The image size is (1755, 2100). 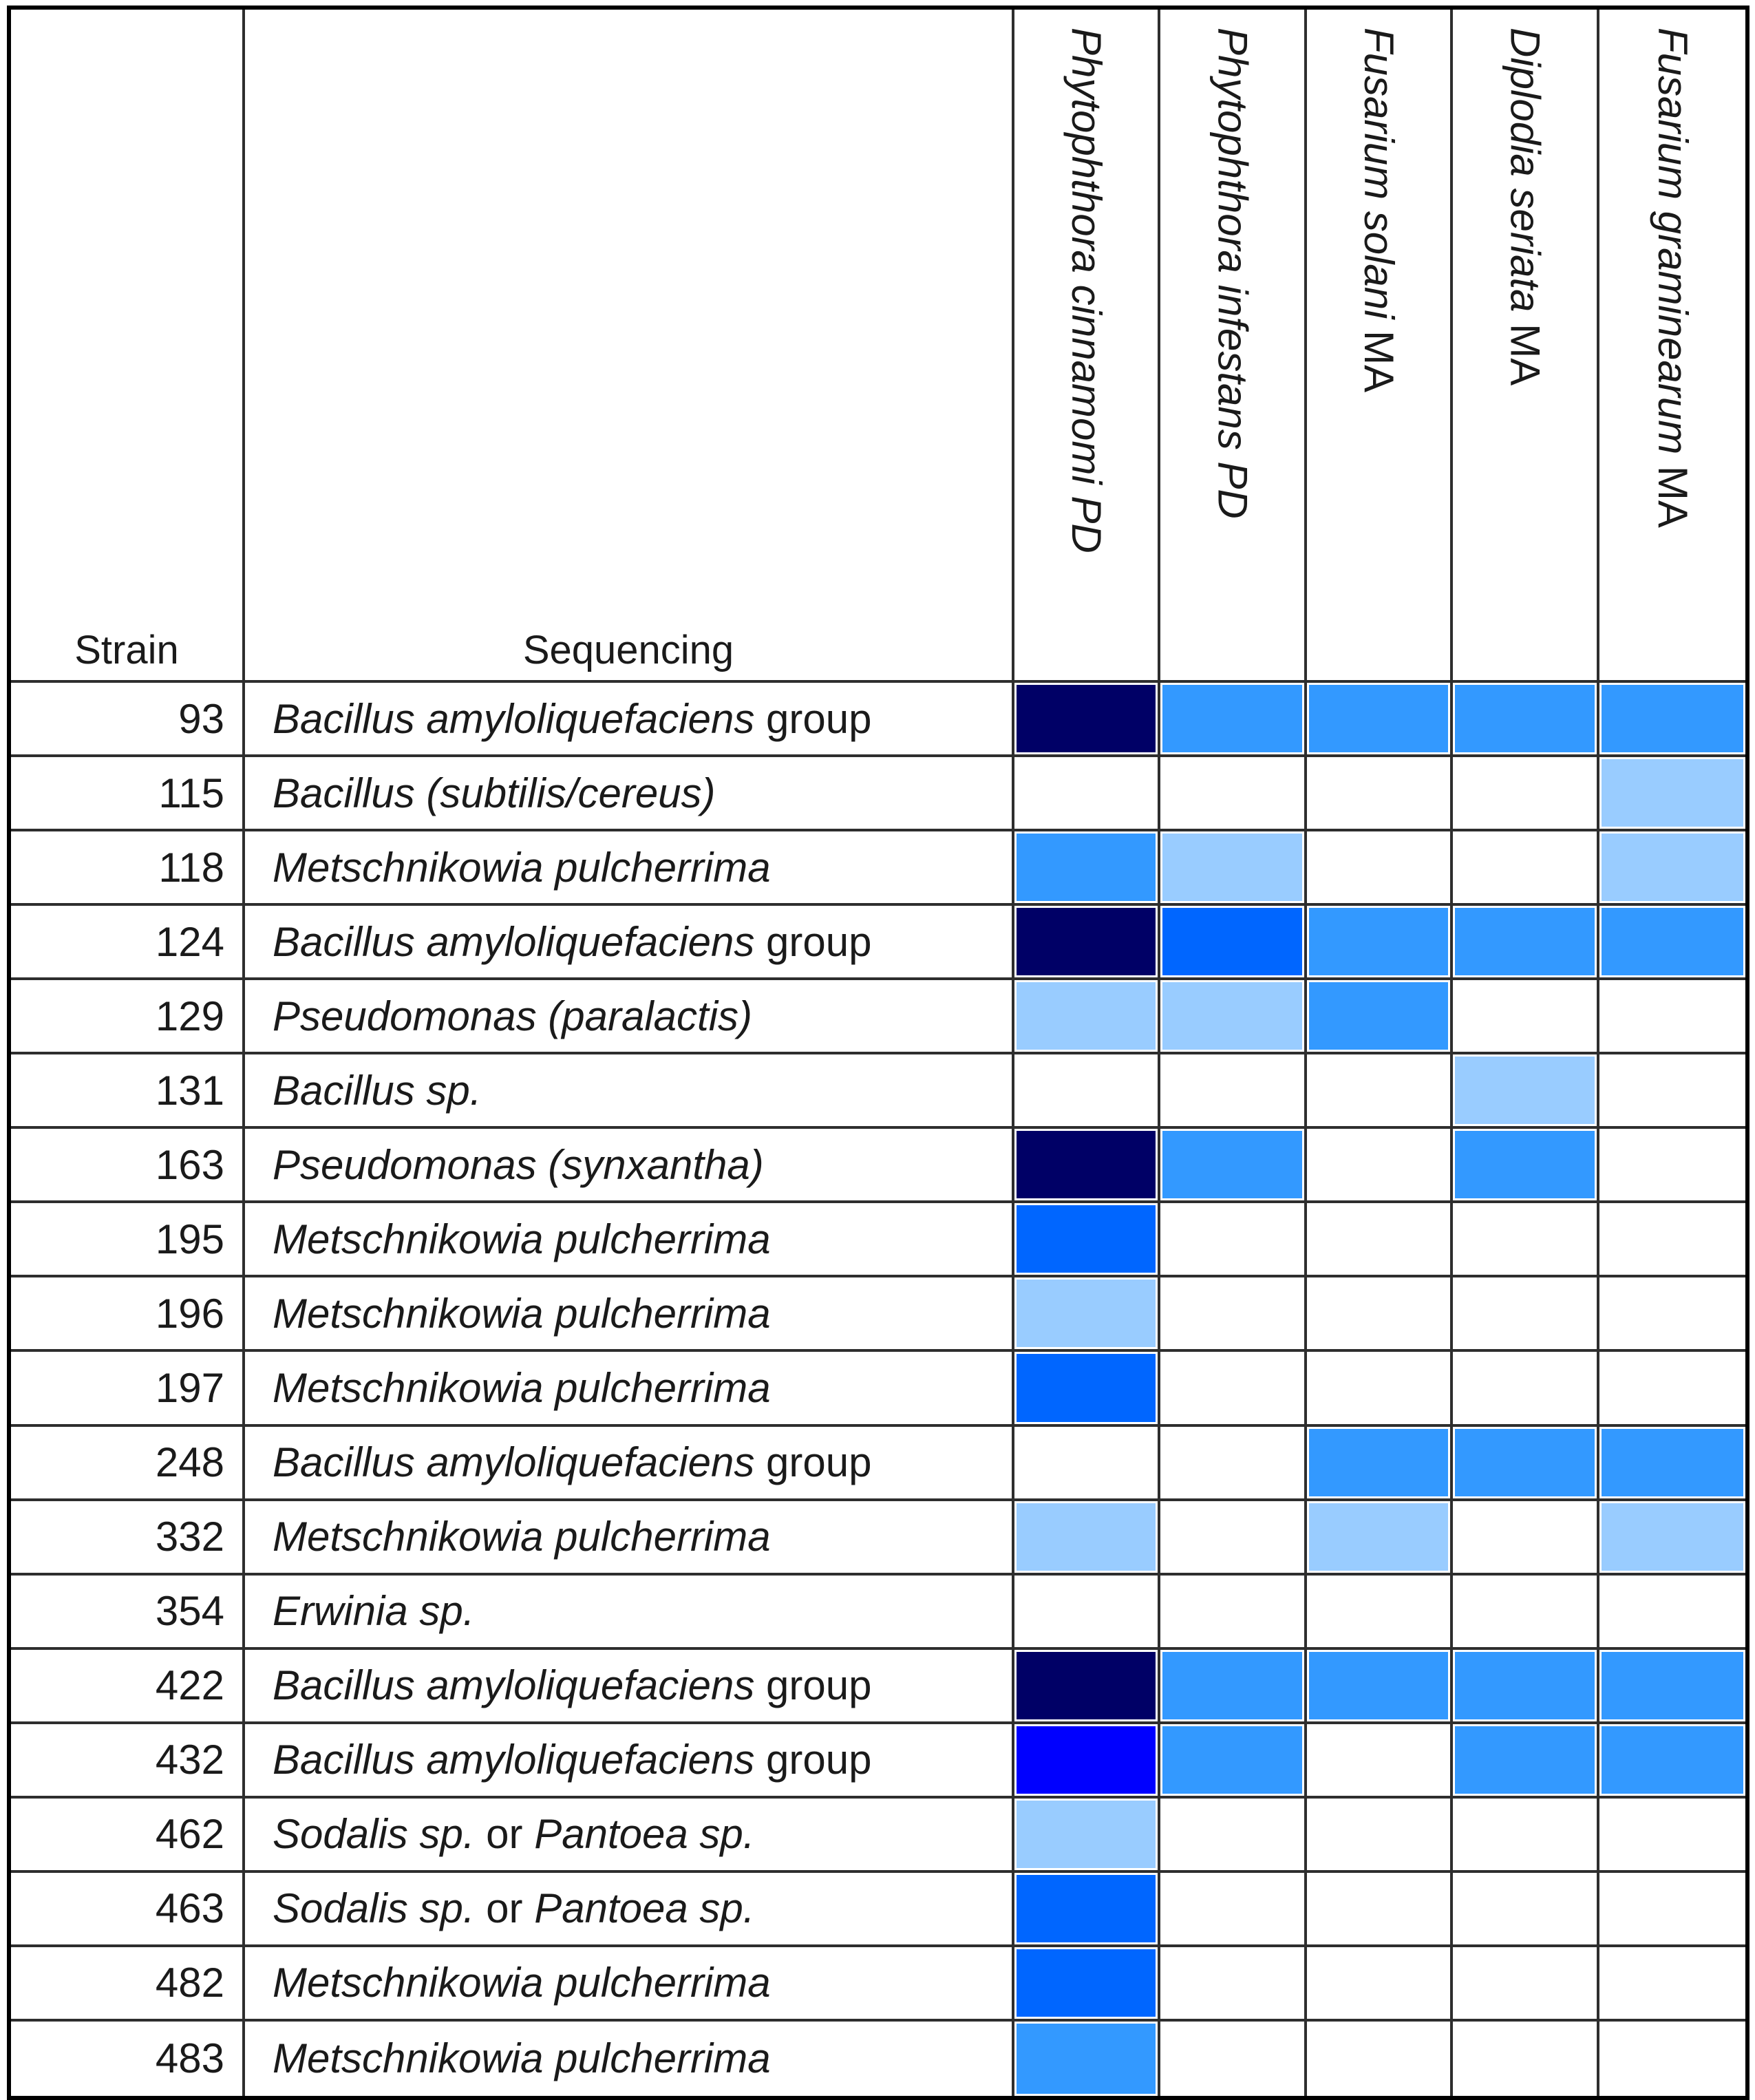 I want to click on strain-cell: 463, so click(x=128, y=1909).